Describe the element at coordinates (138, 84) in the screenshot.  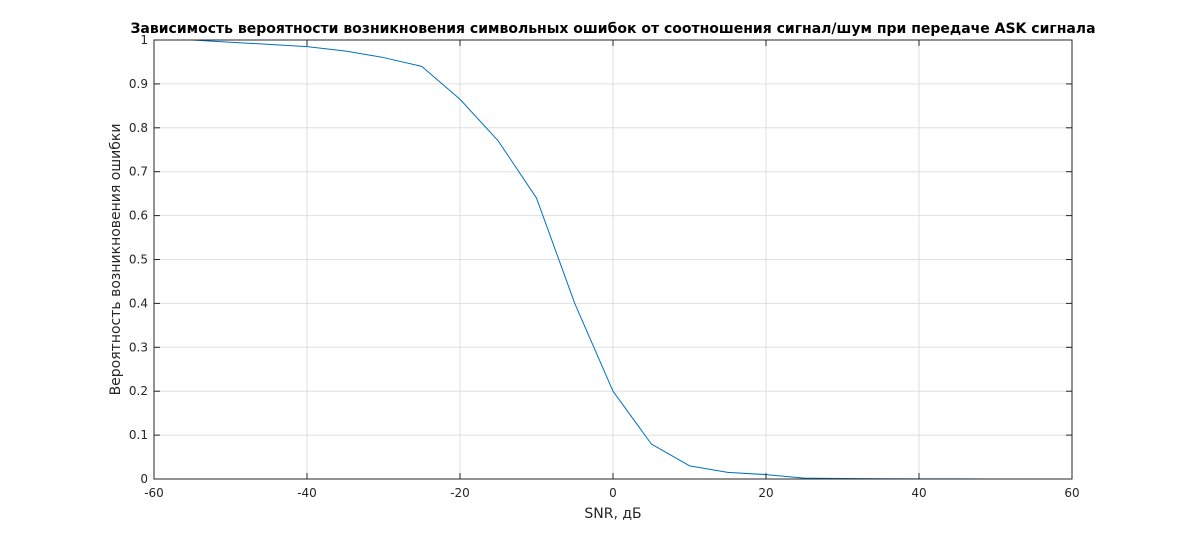
I see `y-tick-label: 0.9` at that location.